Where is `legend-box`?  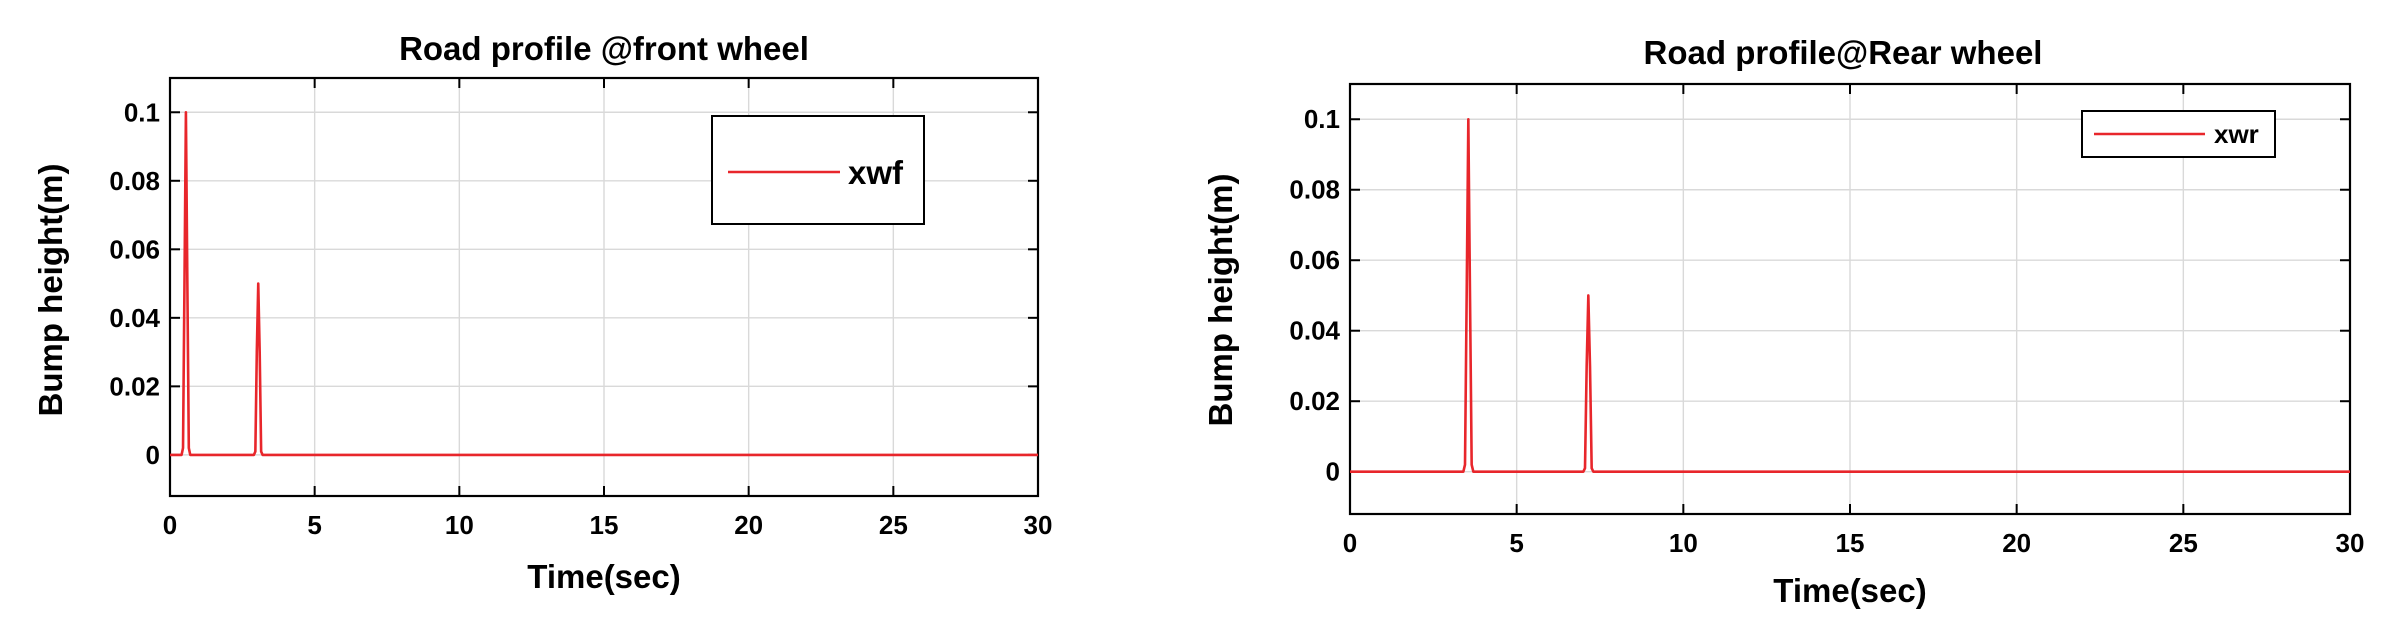 legend-box is located at coordinates (818, 170).